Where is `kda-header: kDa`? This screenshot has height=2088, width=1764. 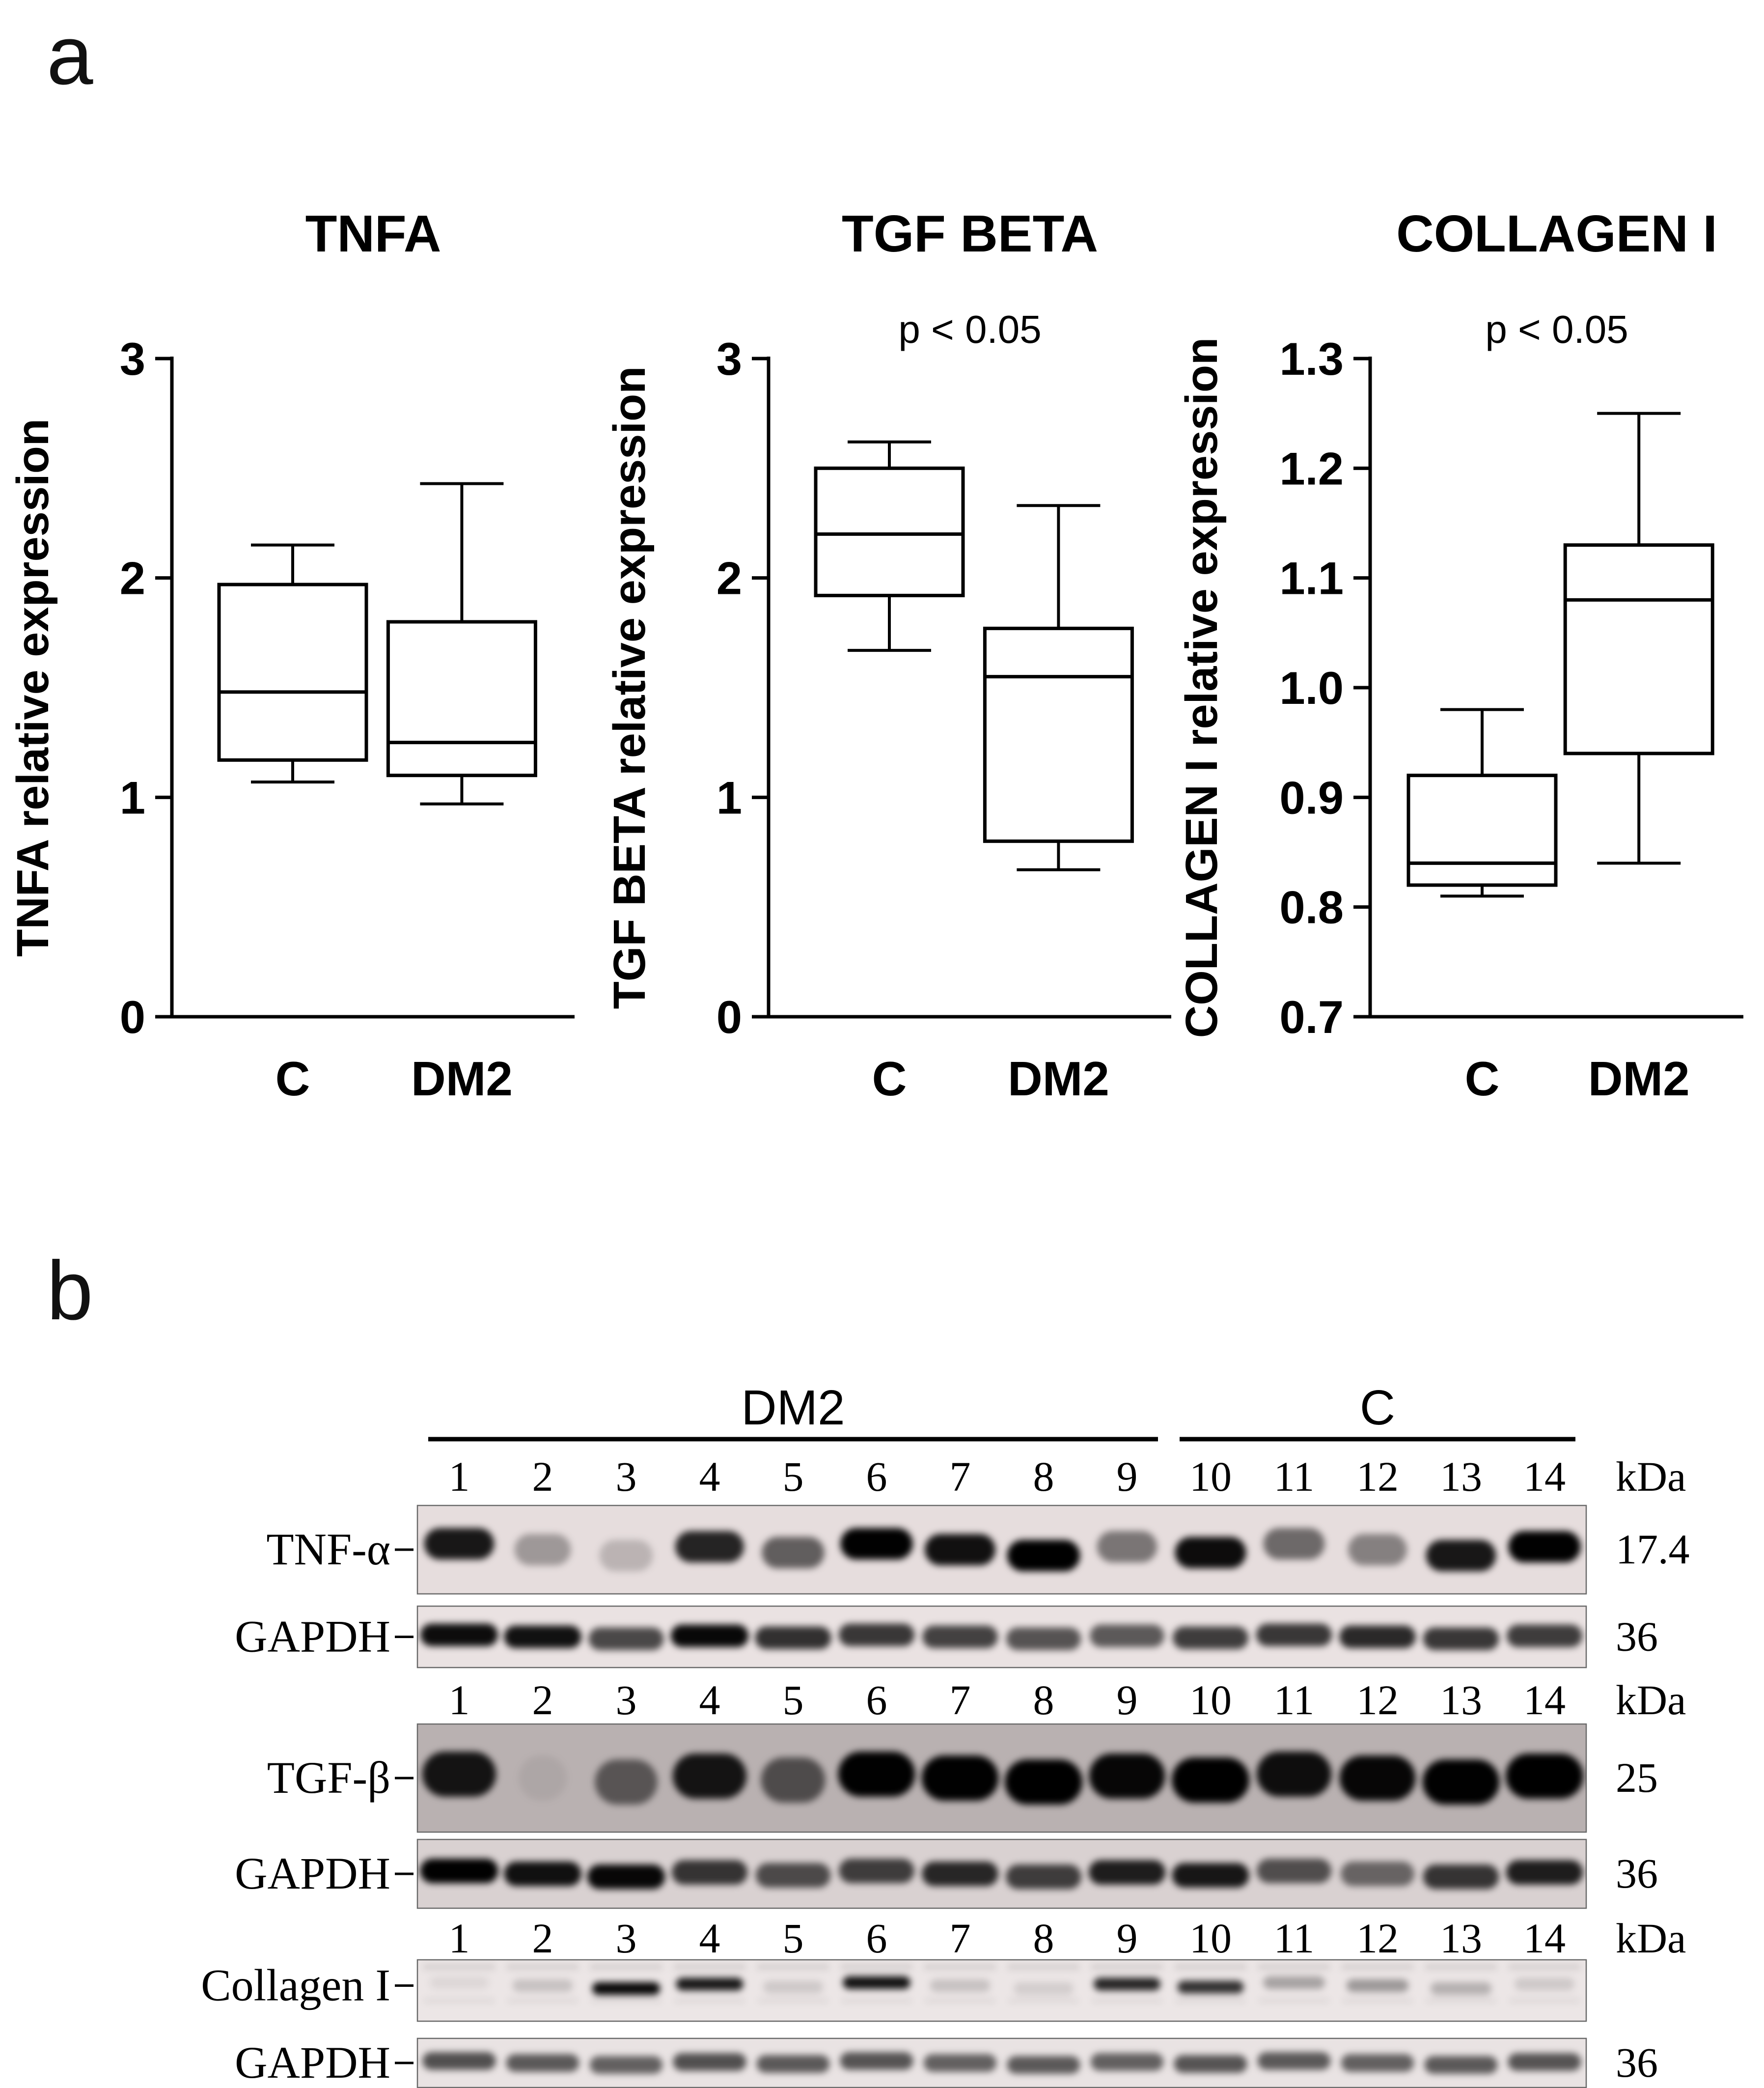 kda-header: kDa is located at coordinates (1651, 1700).